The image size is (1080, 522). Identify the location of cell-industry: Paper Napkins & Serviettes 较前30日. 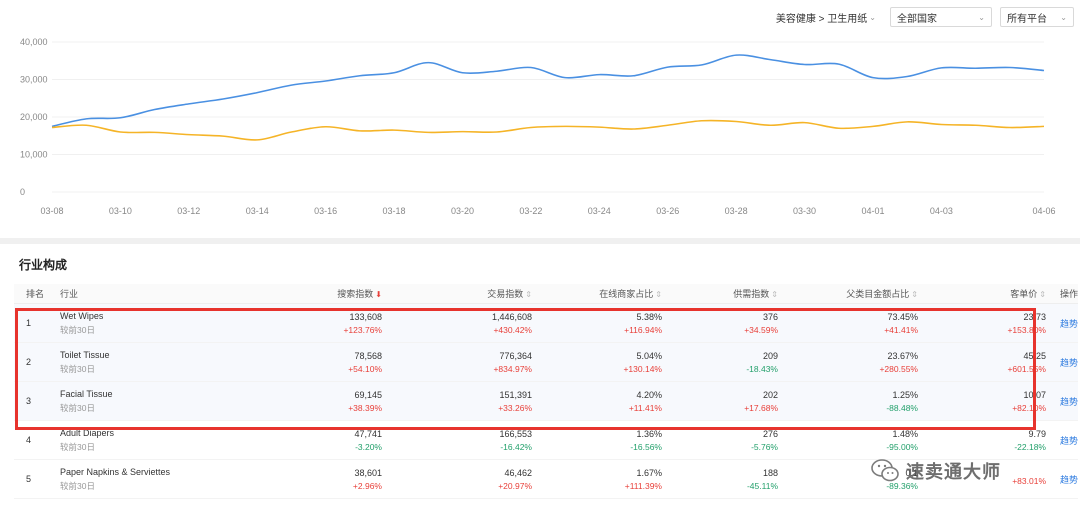
(138, 479).